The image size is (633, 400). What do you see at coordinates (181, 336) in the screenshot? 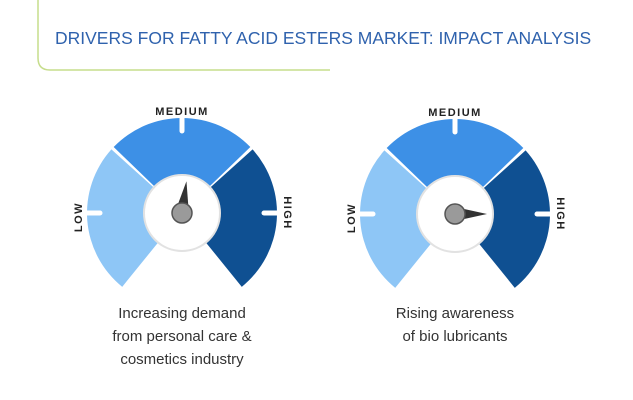
I see `caption: from personal care &` at bounding box center [181, 336].